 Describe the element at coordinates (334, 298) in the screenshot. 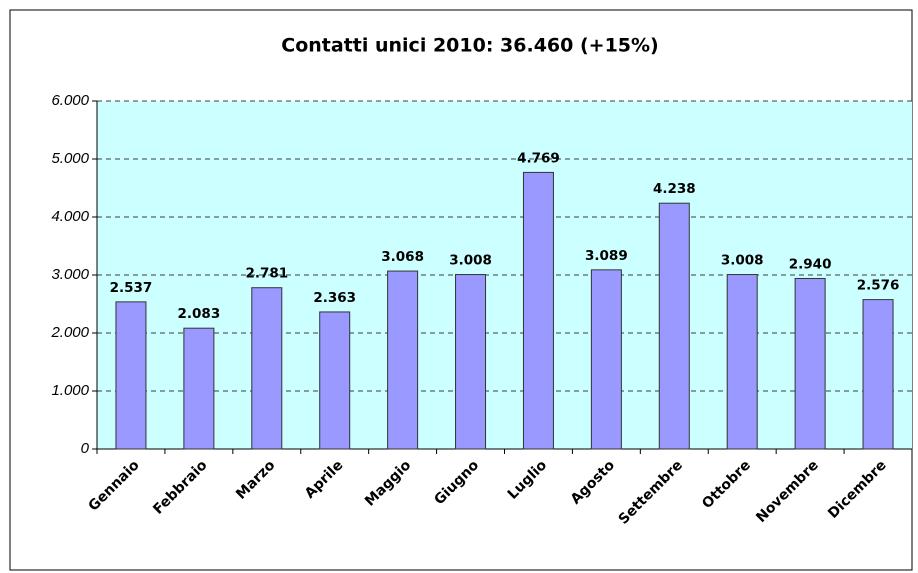

I see `value-label: 2.363` at that location.